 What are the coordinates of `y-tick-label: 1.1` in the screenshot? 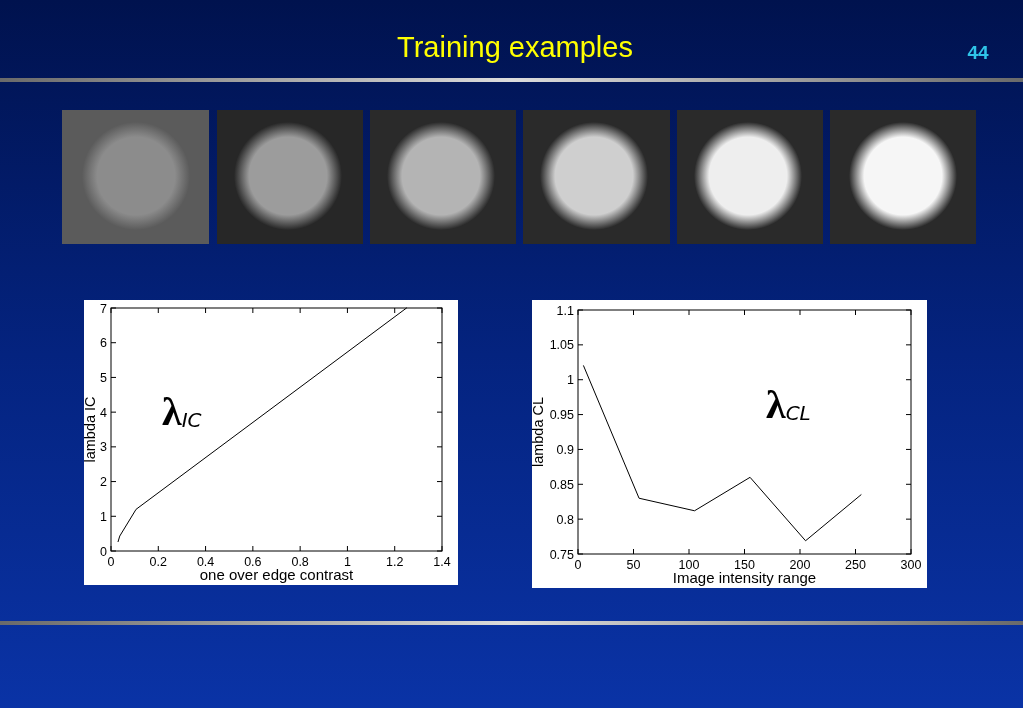 It's located at (565, 310).